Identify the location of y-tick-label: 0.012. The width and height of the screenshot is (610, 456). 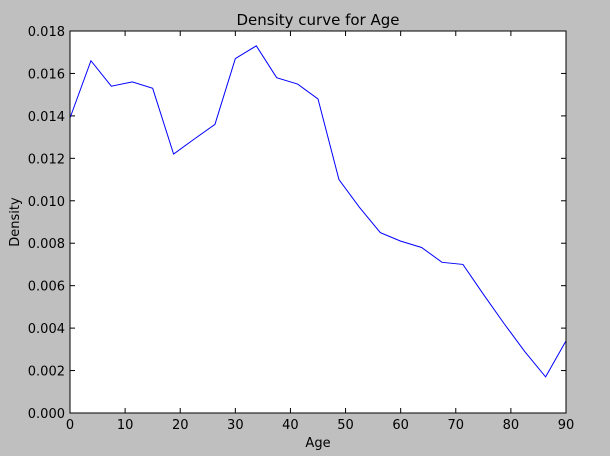
(46, 159).